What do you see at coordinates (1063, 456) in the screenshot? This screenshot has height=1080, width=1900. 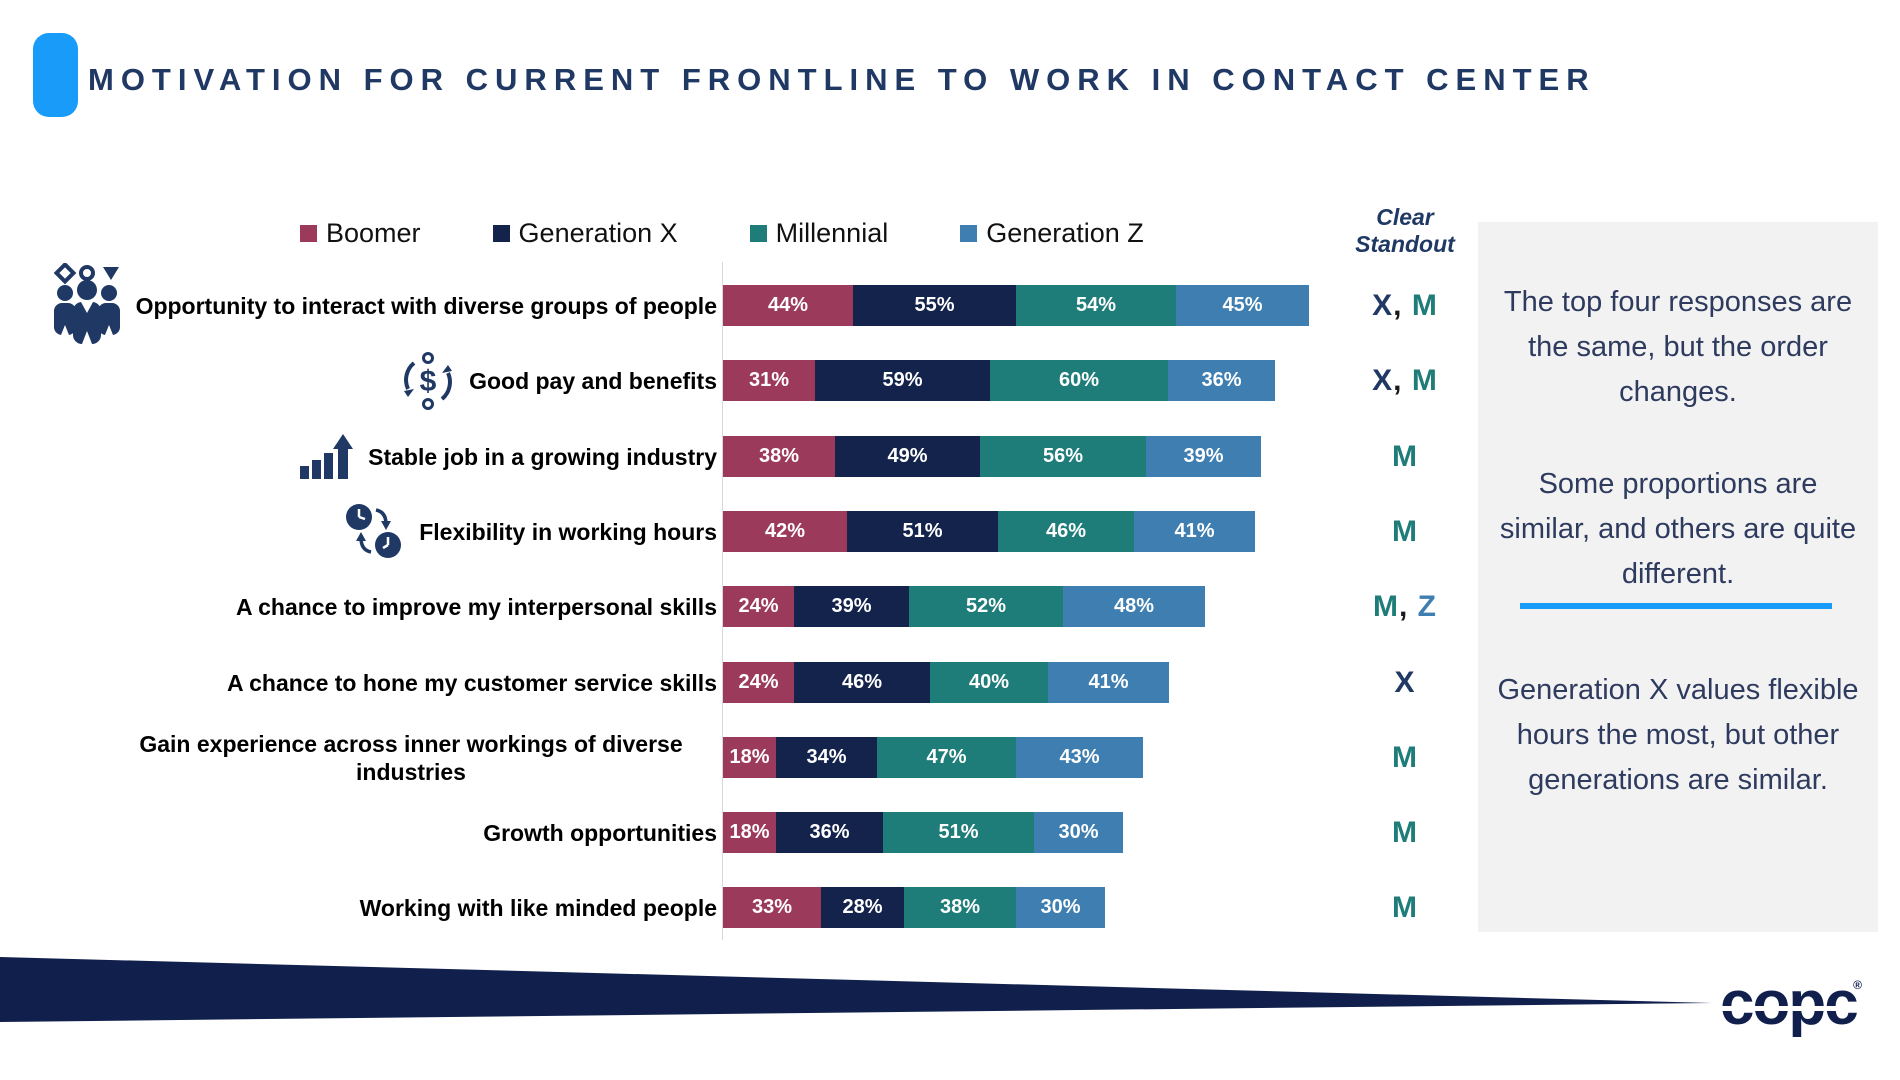 I see `bar-segment-millennial: 56%` at bounding box center [1063, 456].